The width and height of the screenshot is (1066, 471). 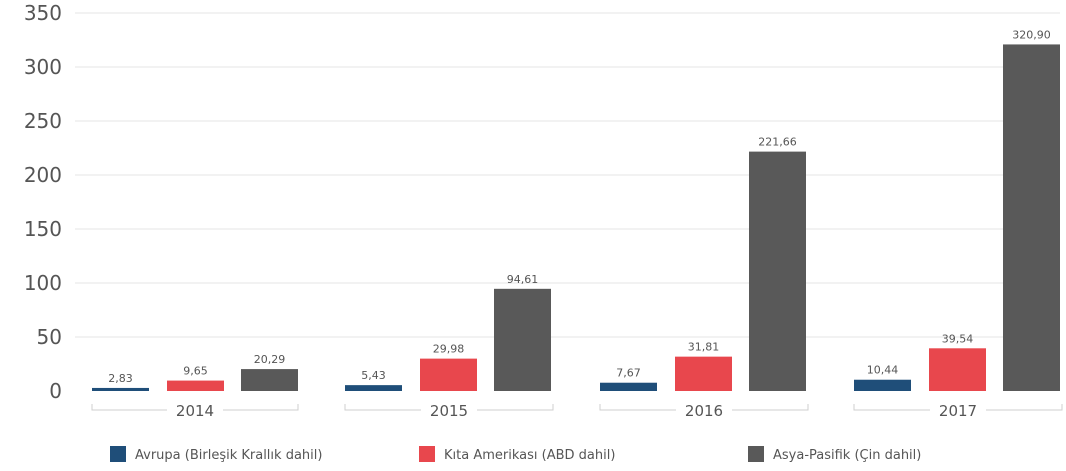 I want to click on legend-label: Kıta Amerikası (ABD dahil), so click(x=529, y=455).